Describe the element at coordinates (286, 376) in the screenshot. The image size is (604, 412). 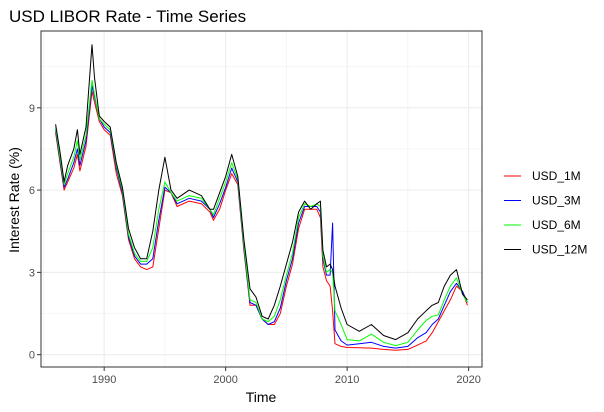
I see `x-axis: 1990 2000 2010 2020` at that location.